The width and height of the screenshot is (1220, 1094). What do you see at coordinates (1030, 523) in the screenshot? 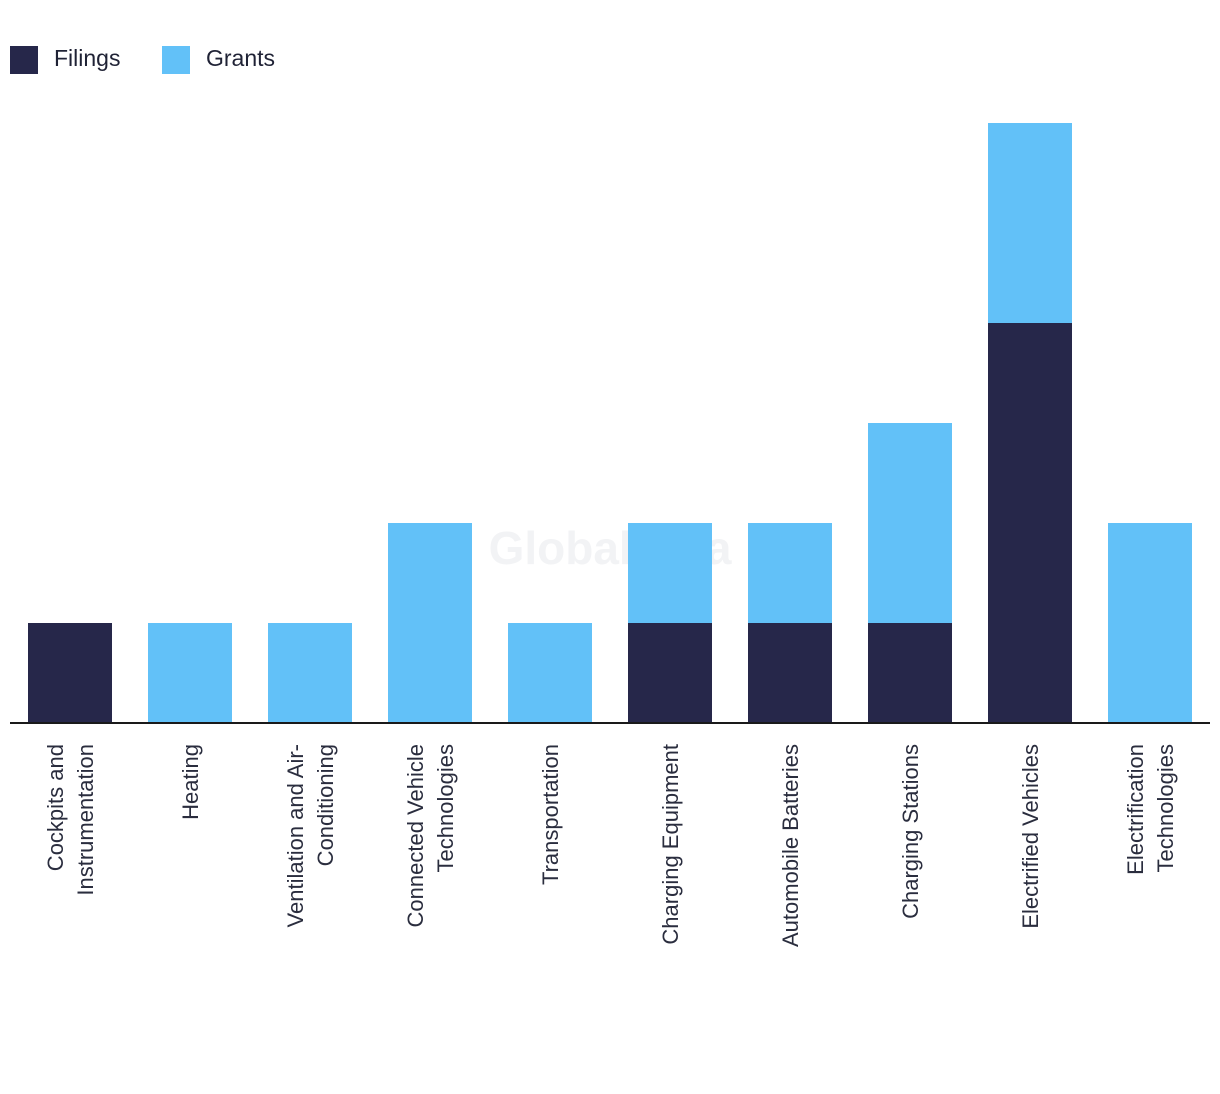
I see `bar-filings-electrified-vehicles` at bounding box center [1030, 523].